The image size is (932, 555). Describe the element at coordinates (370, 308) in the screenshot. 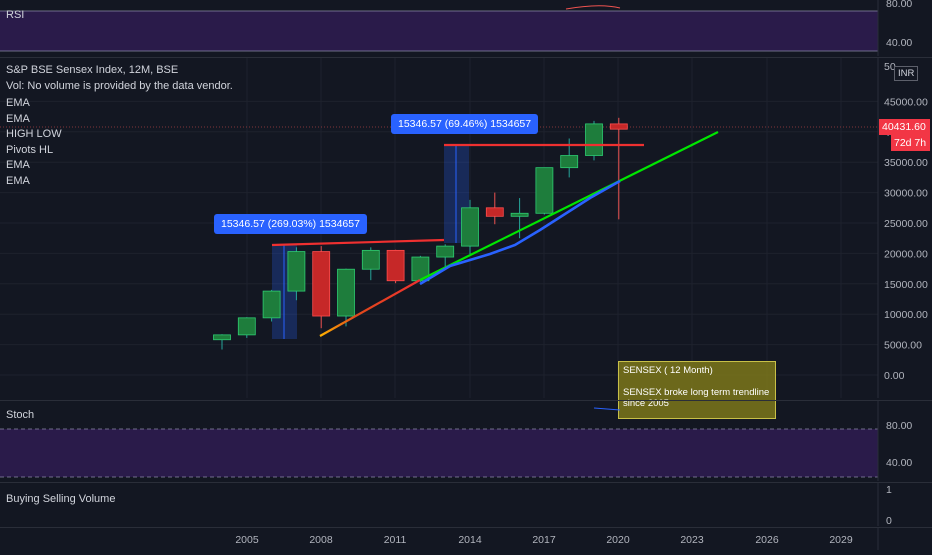

I see `trendline-support-lower` at that location.